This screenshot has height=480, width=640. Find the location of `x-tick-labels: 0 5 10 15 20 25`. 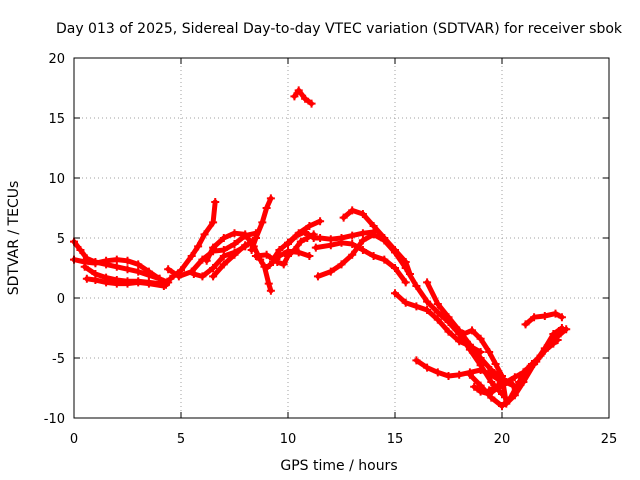

x-tick-labels: 0 5 10 15 20 25 is located at coordinates (343, 439).